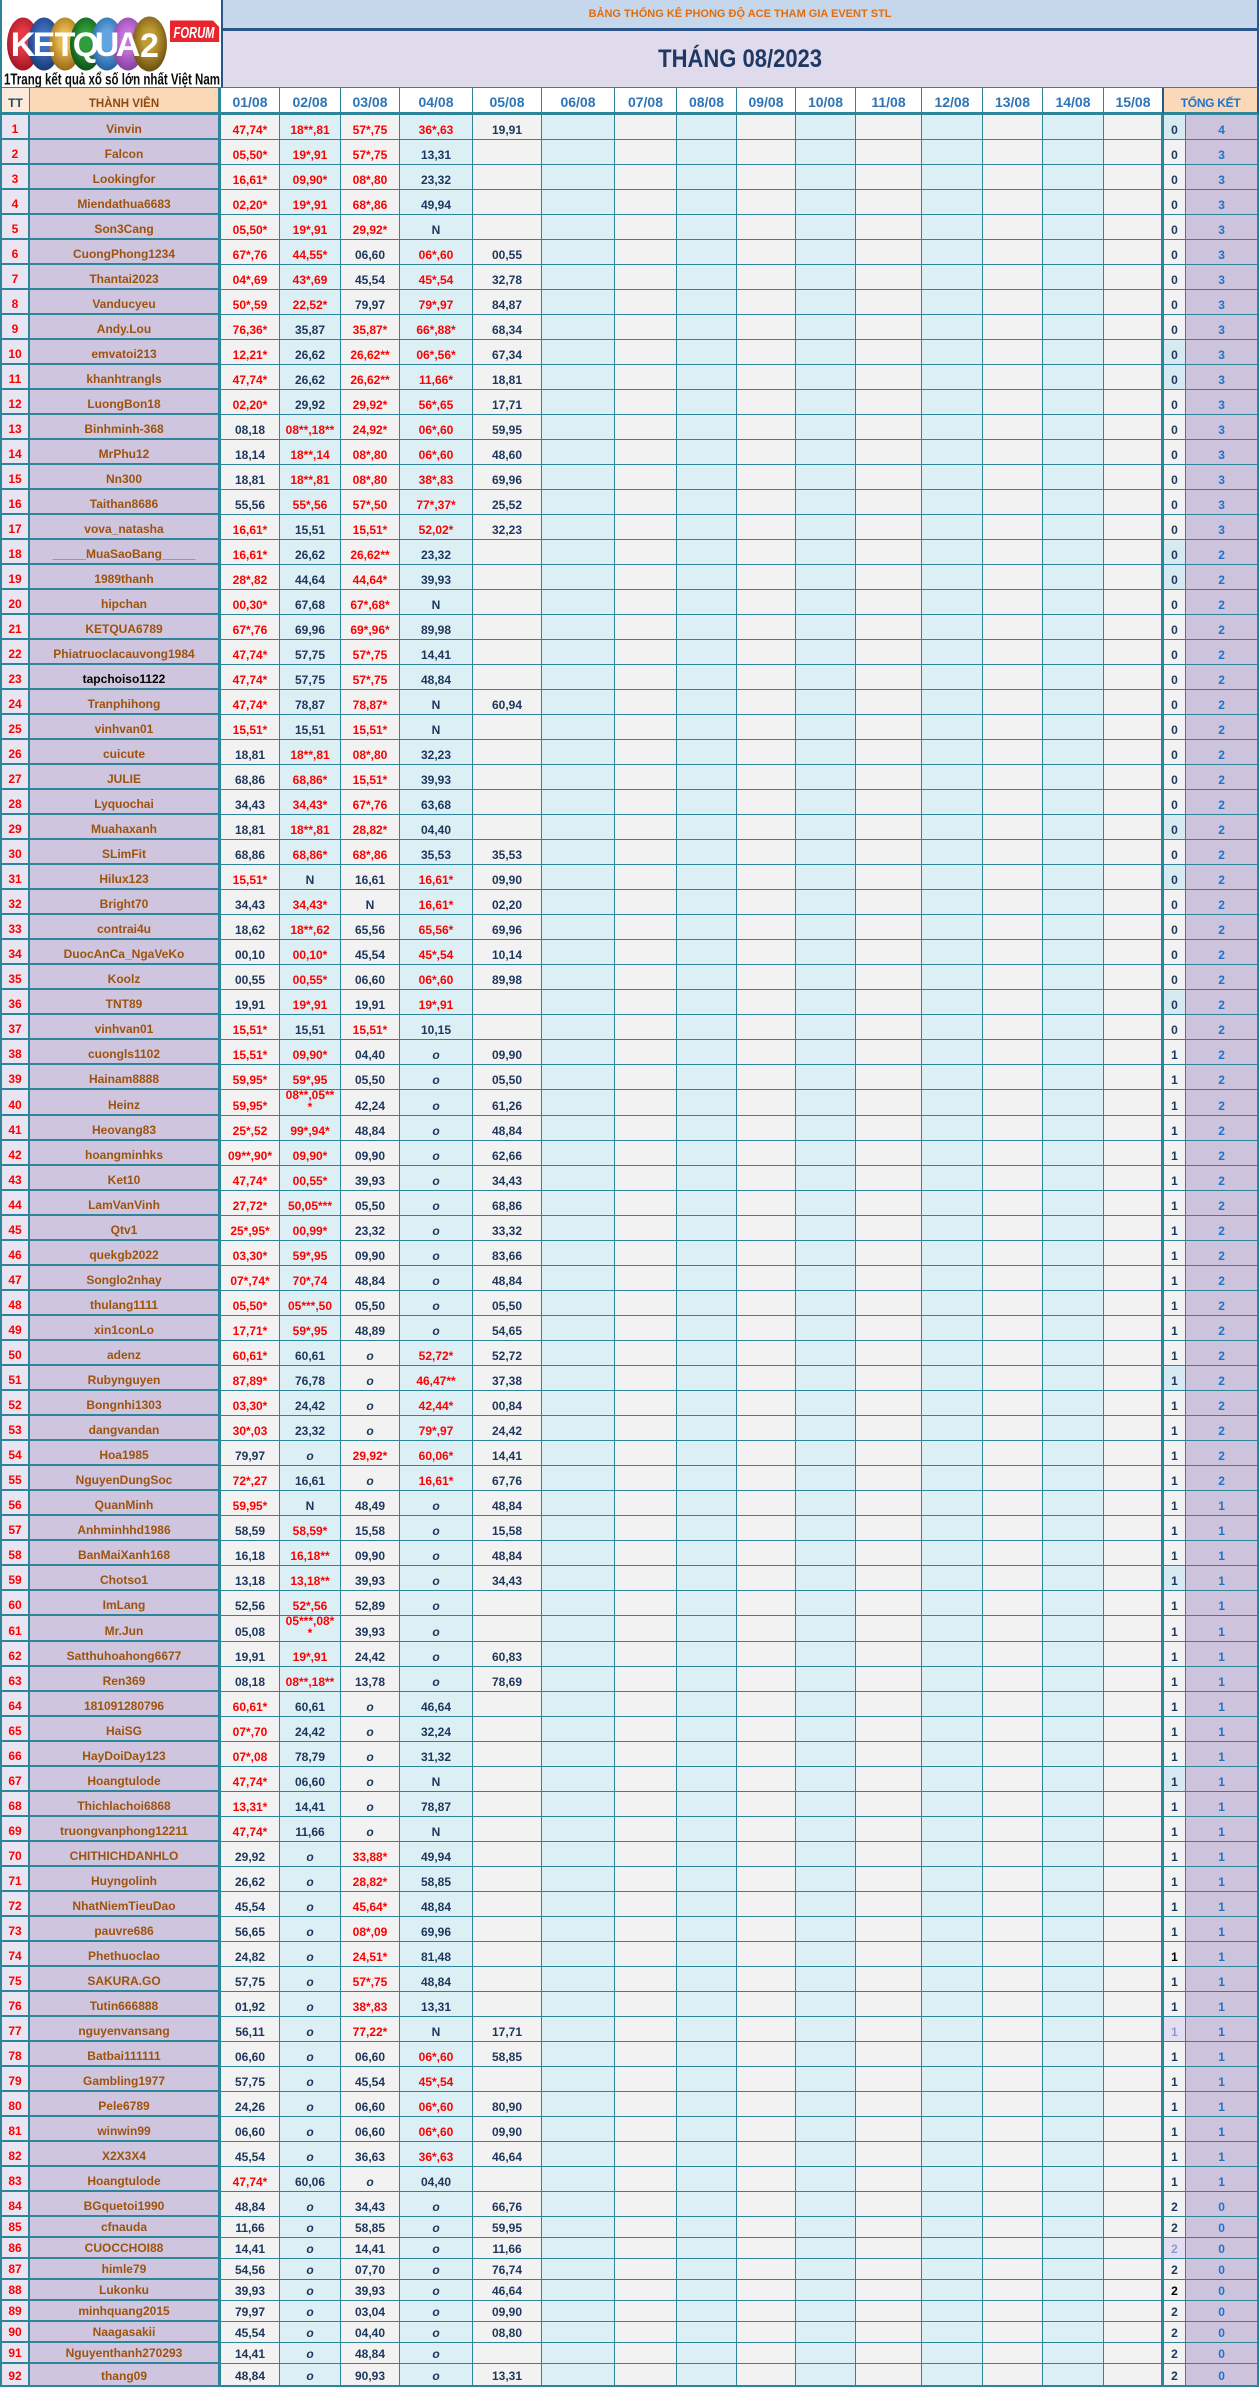 This screenshot has width=1259, height=2387. Describe the element at coordinates (44, 45) in the screenshot. I see `svg-text: E` at that location.